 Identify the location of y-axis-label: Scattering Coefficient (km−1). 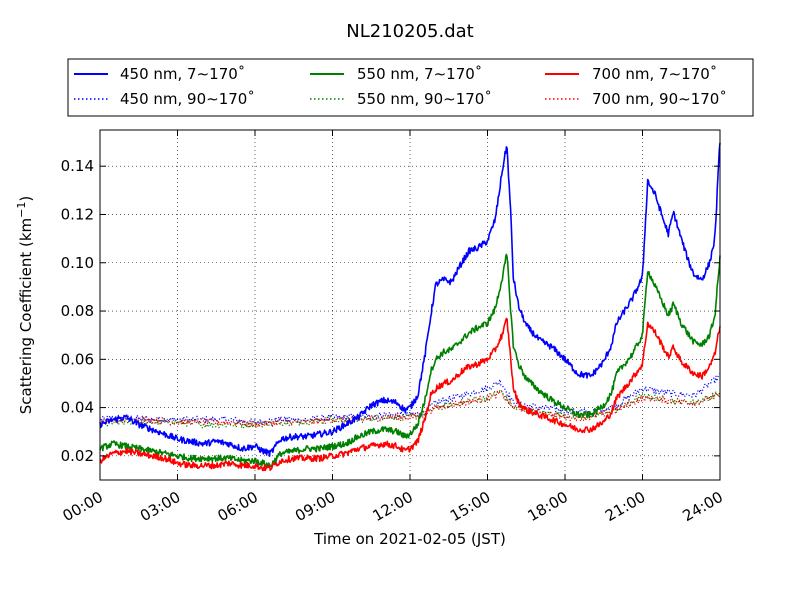
(25, 305).